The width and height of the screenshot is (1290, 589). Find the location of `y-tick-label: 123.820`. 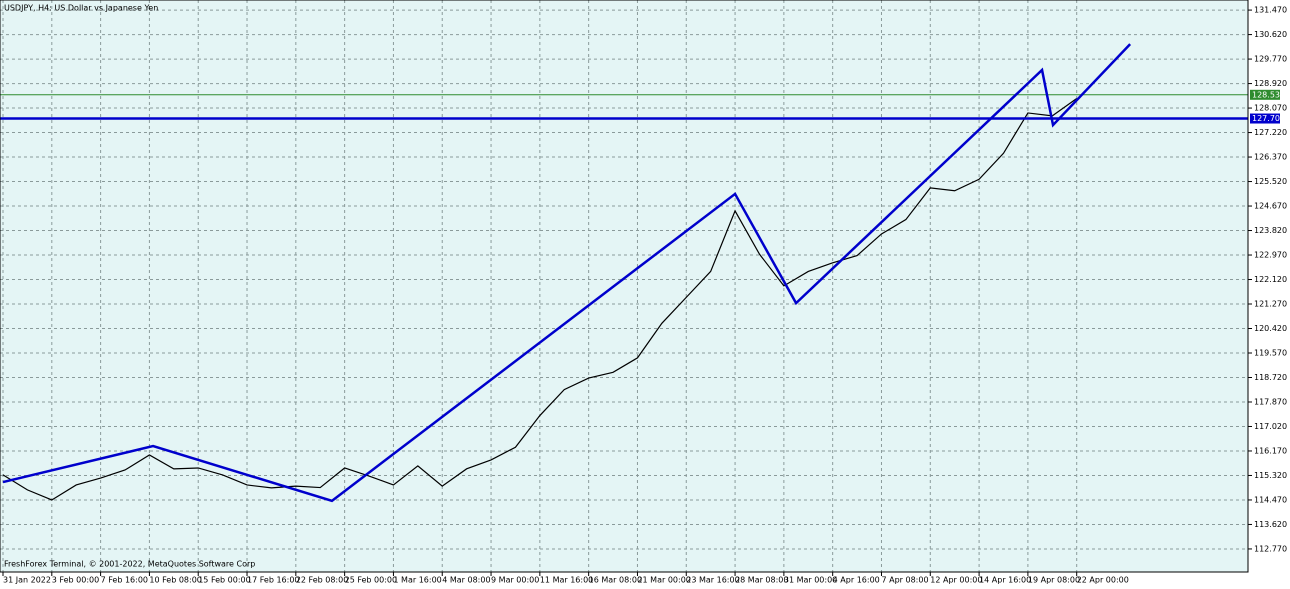

y-tick-label: 123.820 is located at coordinates (1270, 230).